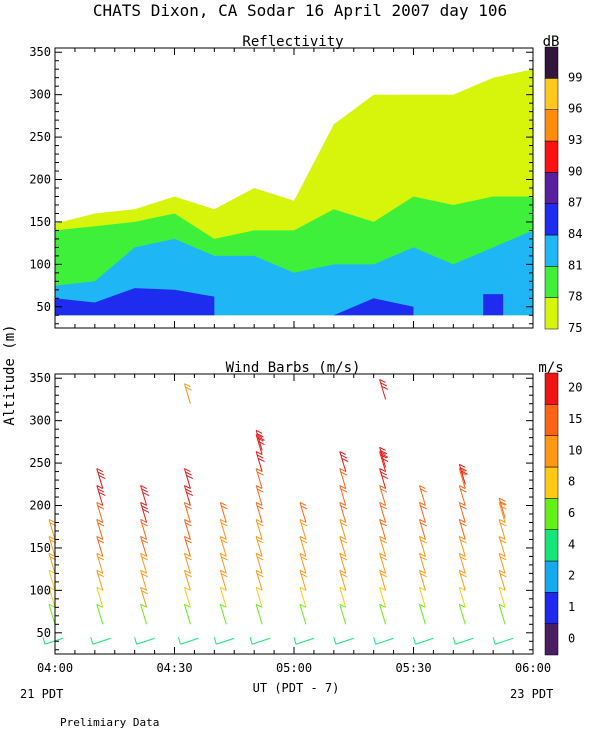 The height and width of the screenshot is (754, 600). I want to click on wind-barb-8-80-staff, so click(383, 597).